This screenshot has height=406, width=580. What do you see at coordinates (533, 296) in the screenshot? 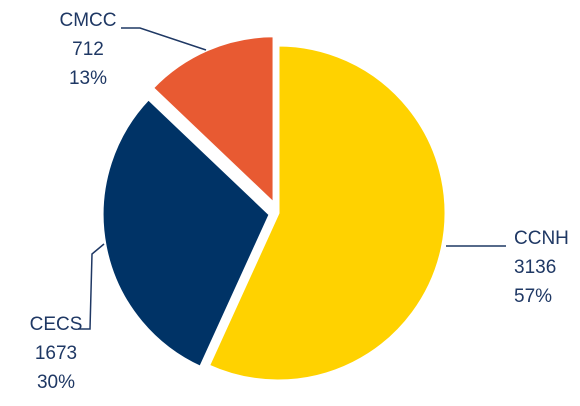
I see `data-label-percent-ccnh: 57%` at bounding box center [533, 296].